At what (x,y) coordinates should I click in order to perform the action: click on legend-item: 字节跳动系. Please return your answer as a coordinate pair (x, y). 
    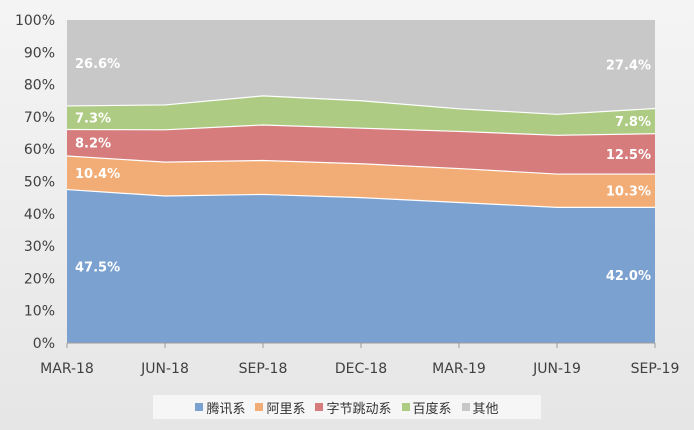
    Looking at the image, I should click on (353, 407).